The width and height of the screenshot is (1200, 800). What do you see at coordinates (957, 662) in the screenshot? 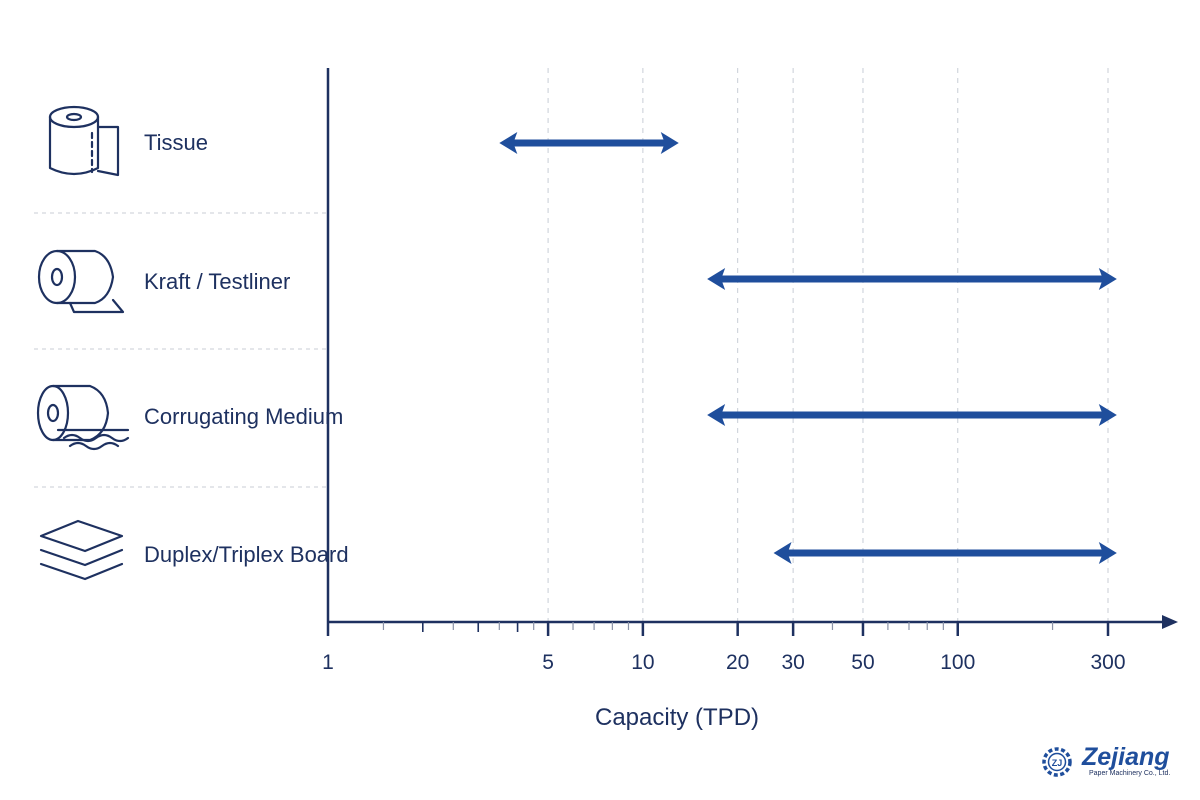
I see `tick-label-100: 100` at bounding box center [957, 662].